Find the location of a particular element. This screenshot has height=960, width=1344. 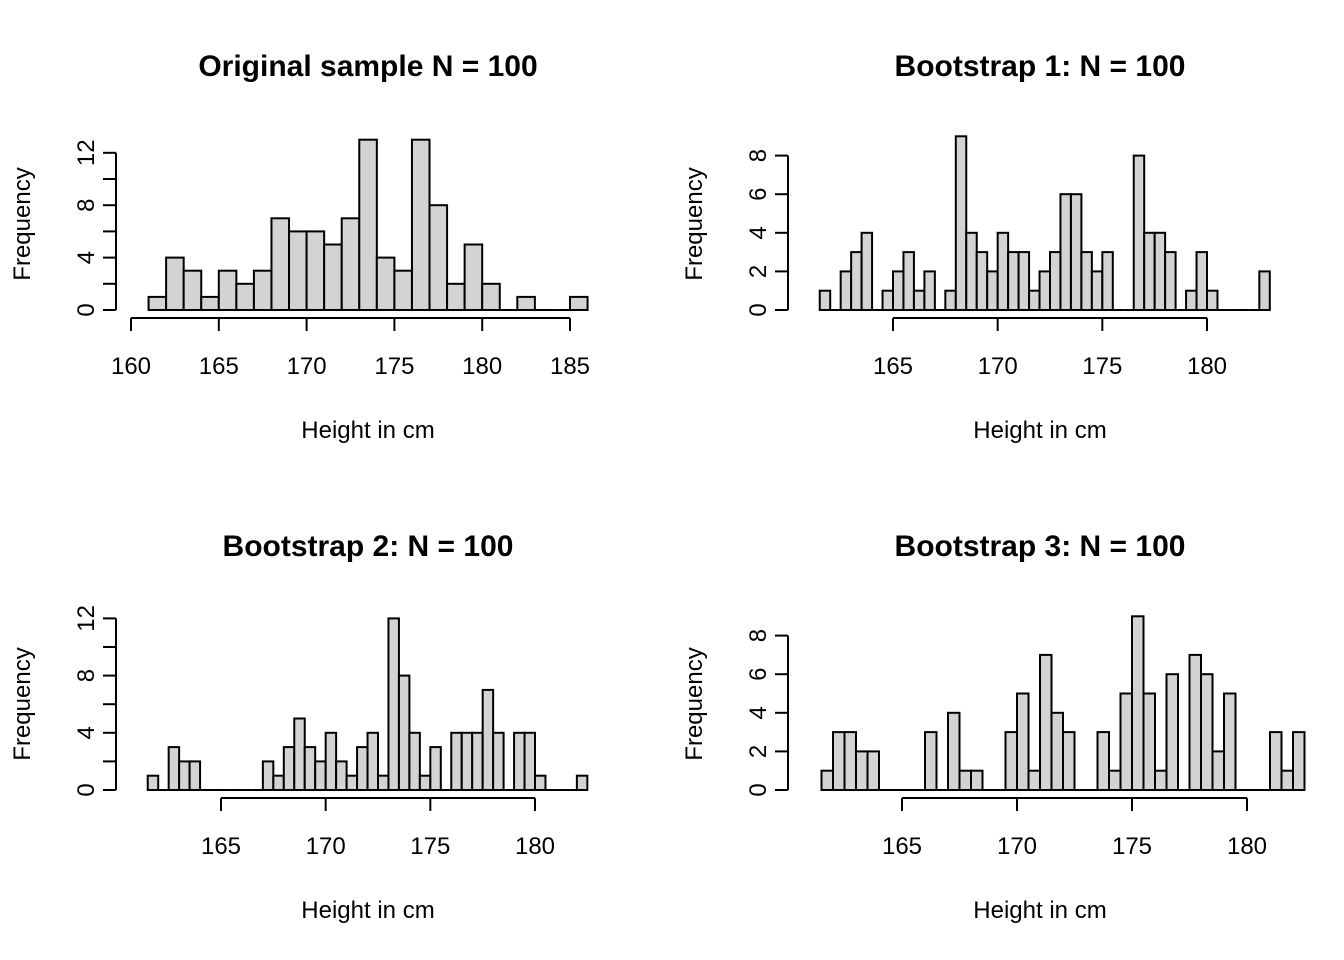

y-tick-label: 4 is located at coordinates (86, 732).